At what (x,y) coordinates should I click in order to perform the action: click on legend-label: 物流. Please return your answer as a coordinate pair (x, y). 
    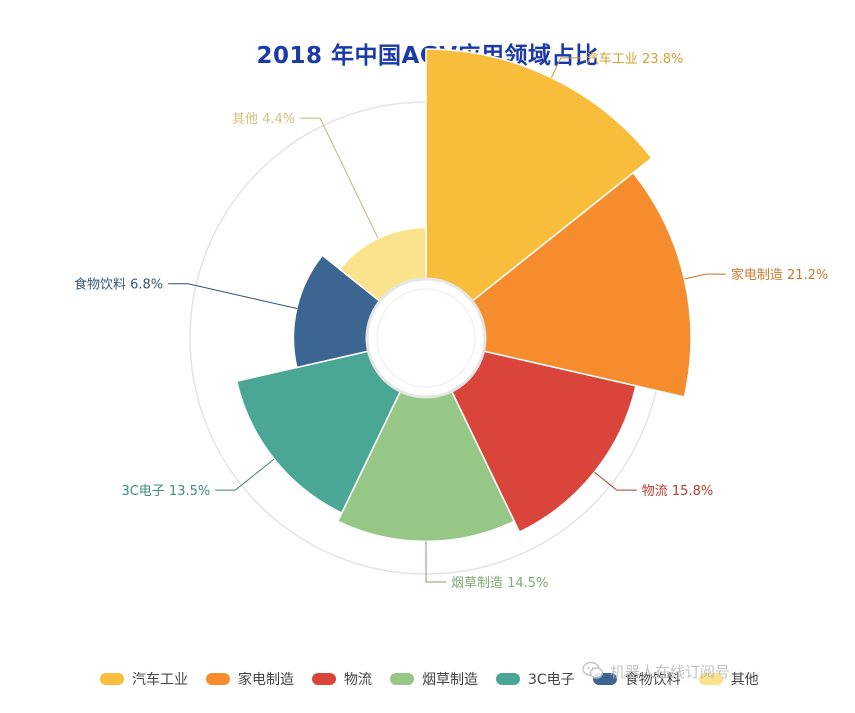
    Looking at the image, I should click on (358, 680).